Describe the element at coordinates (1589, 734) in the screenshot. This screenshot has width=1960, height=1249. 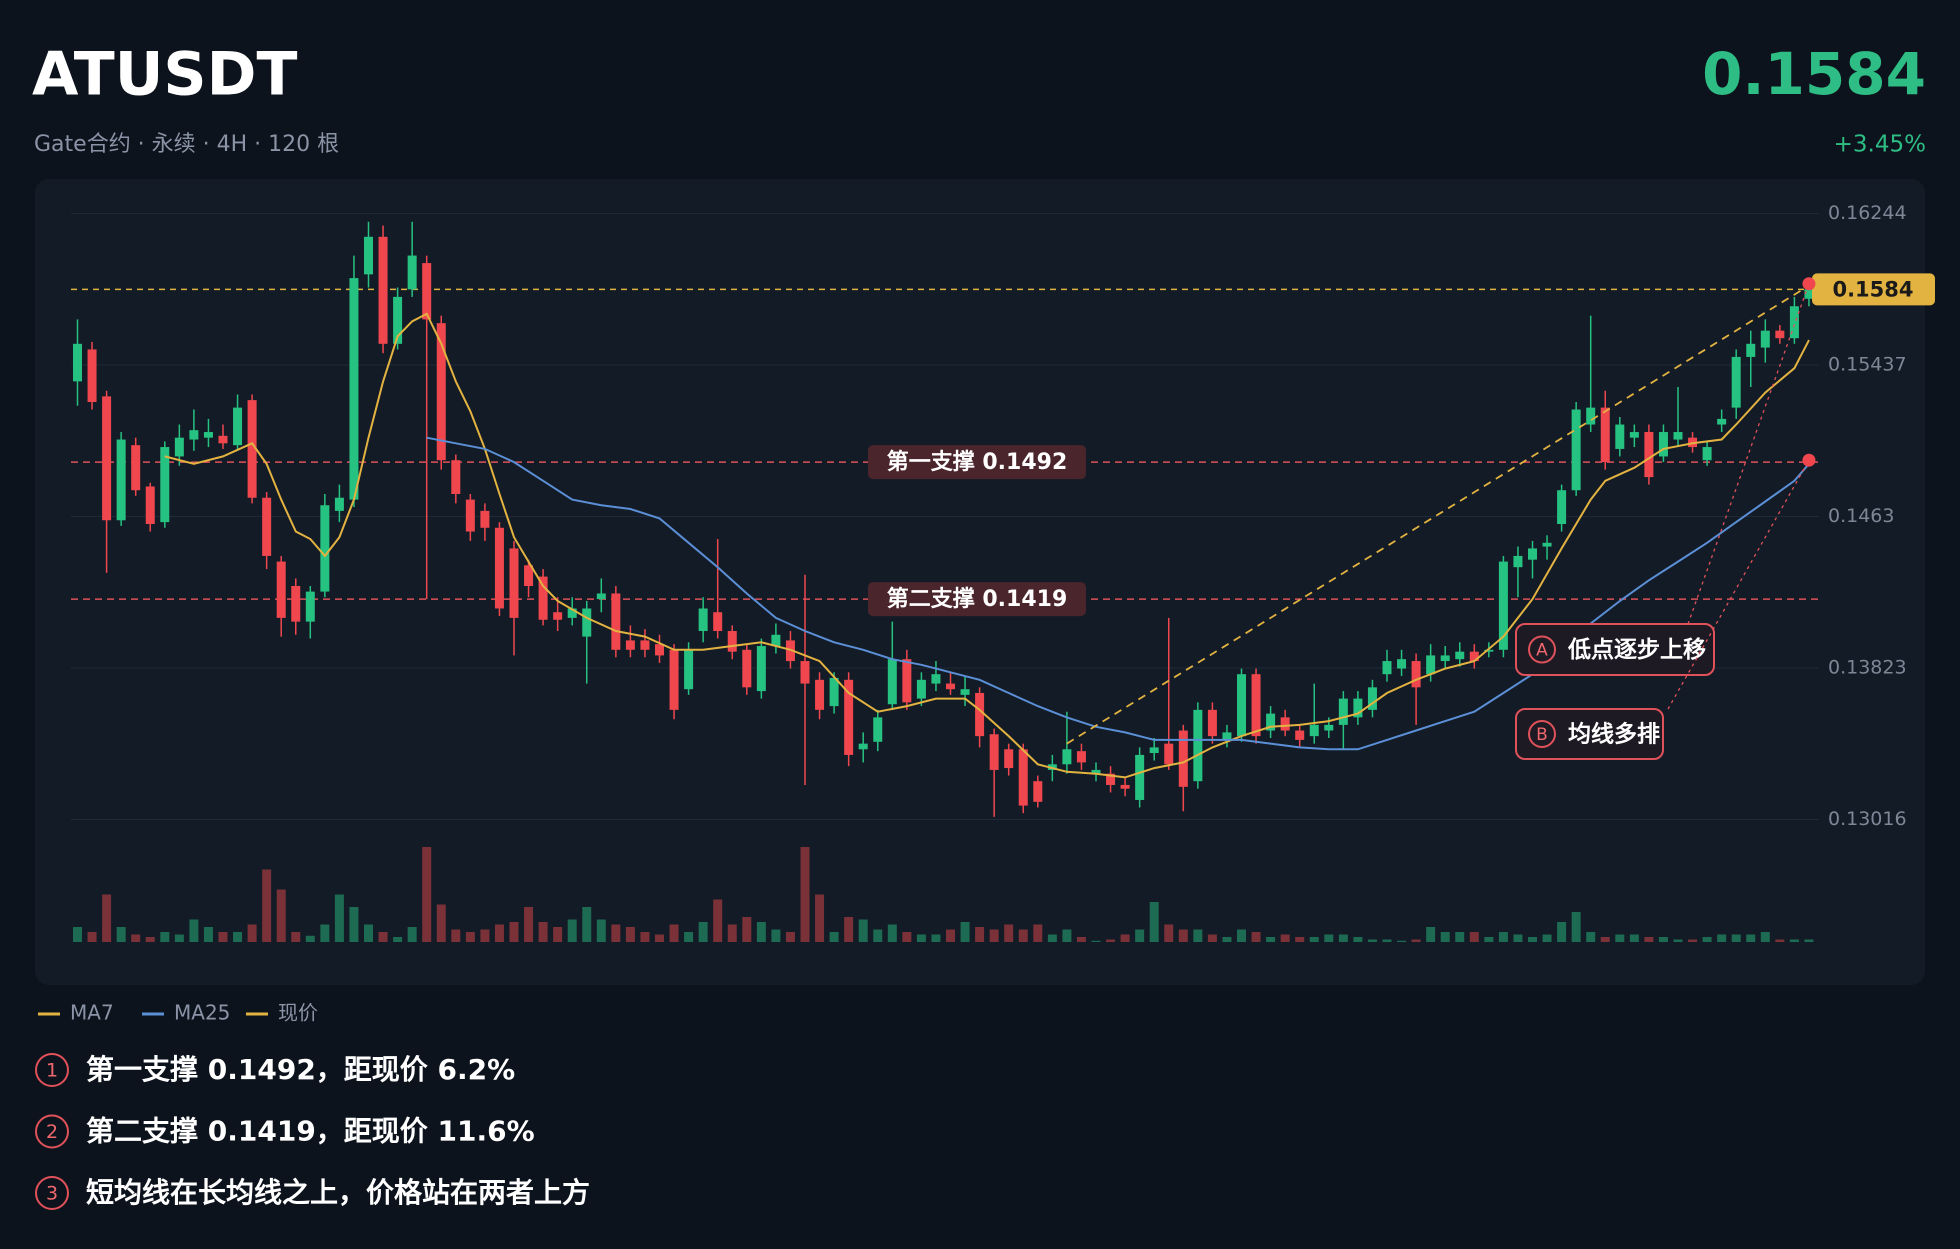
I see `annotation-box` at that location.